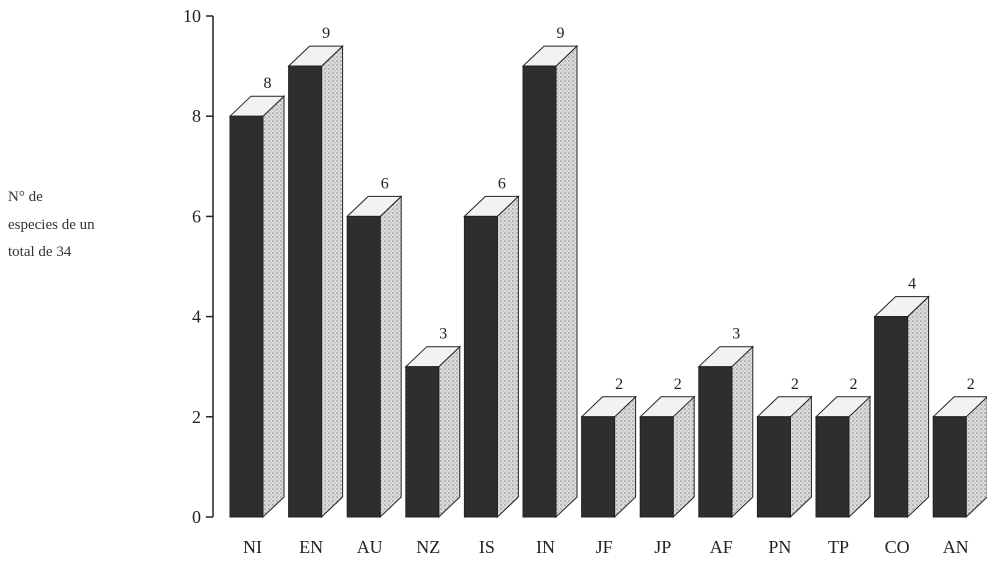 This screenshot has width=987, height=562. What do you see at coordinates (268, 83) in the screenshot?
I see `bar-value-label: 8` at bounding box center [268, 83].